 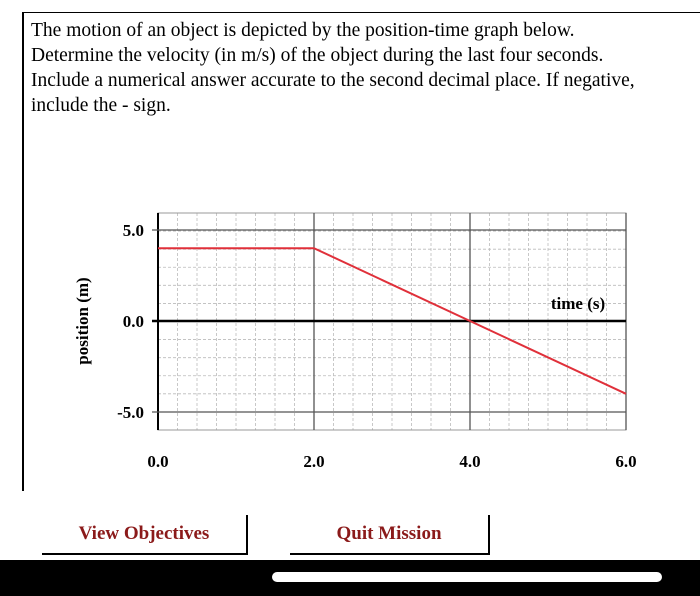 What do you see at coordinates (130, 412) in the screenshot?
I see `y-tick-label: -5.0` at bounding box center [130, 412].